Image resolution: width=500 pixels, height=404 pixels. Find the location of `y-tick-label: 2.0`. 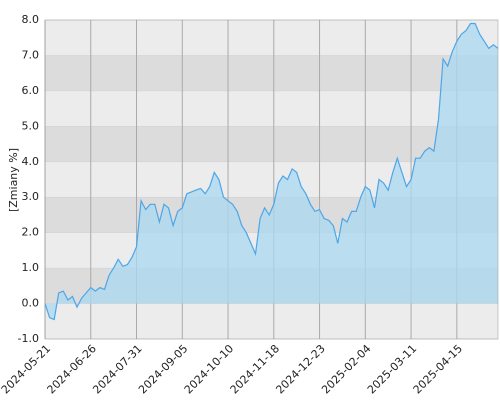

y-tick-label: 2.0 is located at coordinates (31, 232).